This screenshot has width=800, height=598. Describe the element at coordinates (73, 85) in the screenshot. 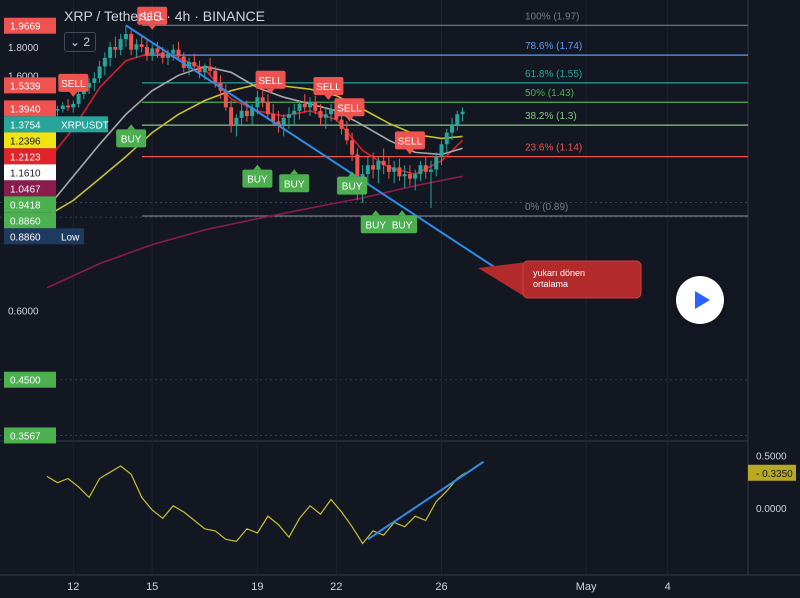

I see `sell-signal-1: SELL` at that location.